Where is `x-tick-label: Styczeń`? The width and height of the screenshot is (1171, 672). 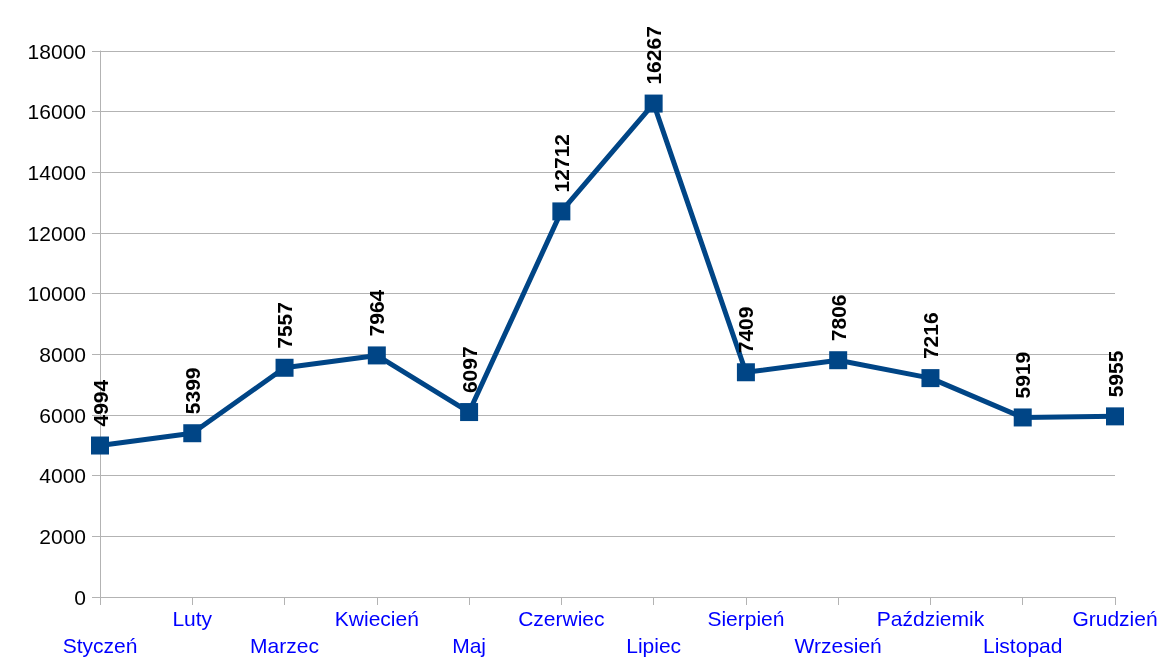
x-tick-label: Styczeń is located at coordinates (100, 645).